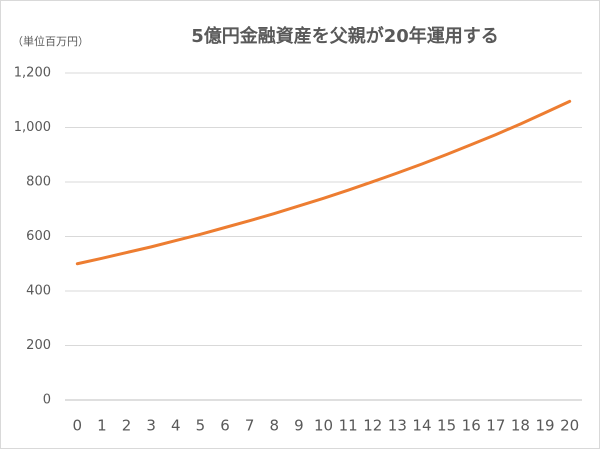 This screenshot has width=600, height=449. I want to click on y-tick-label: 0, so click(47, 400).